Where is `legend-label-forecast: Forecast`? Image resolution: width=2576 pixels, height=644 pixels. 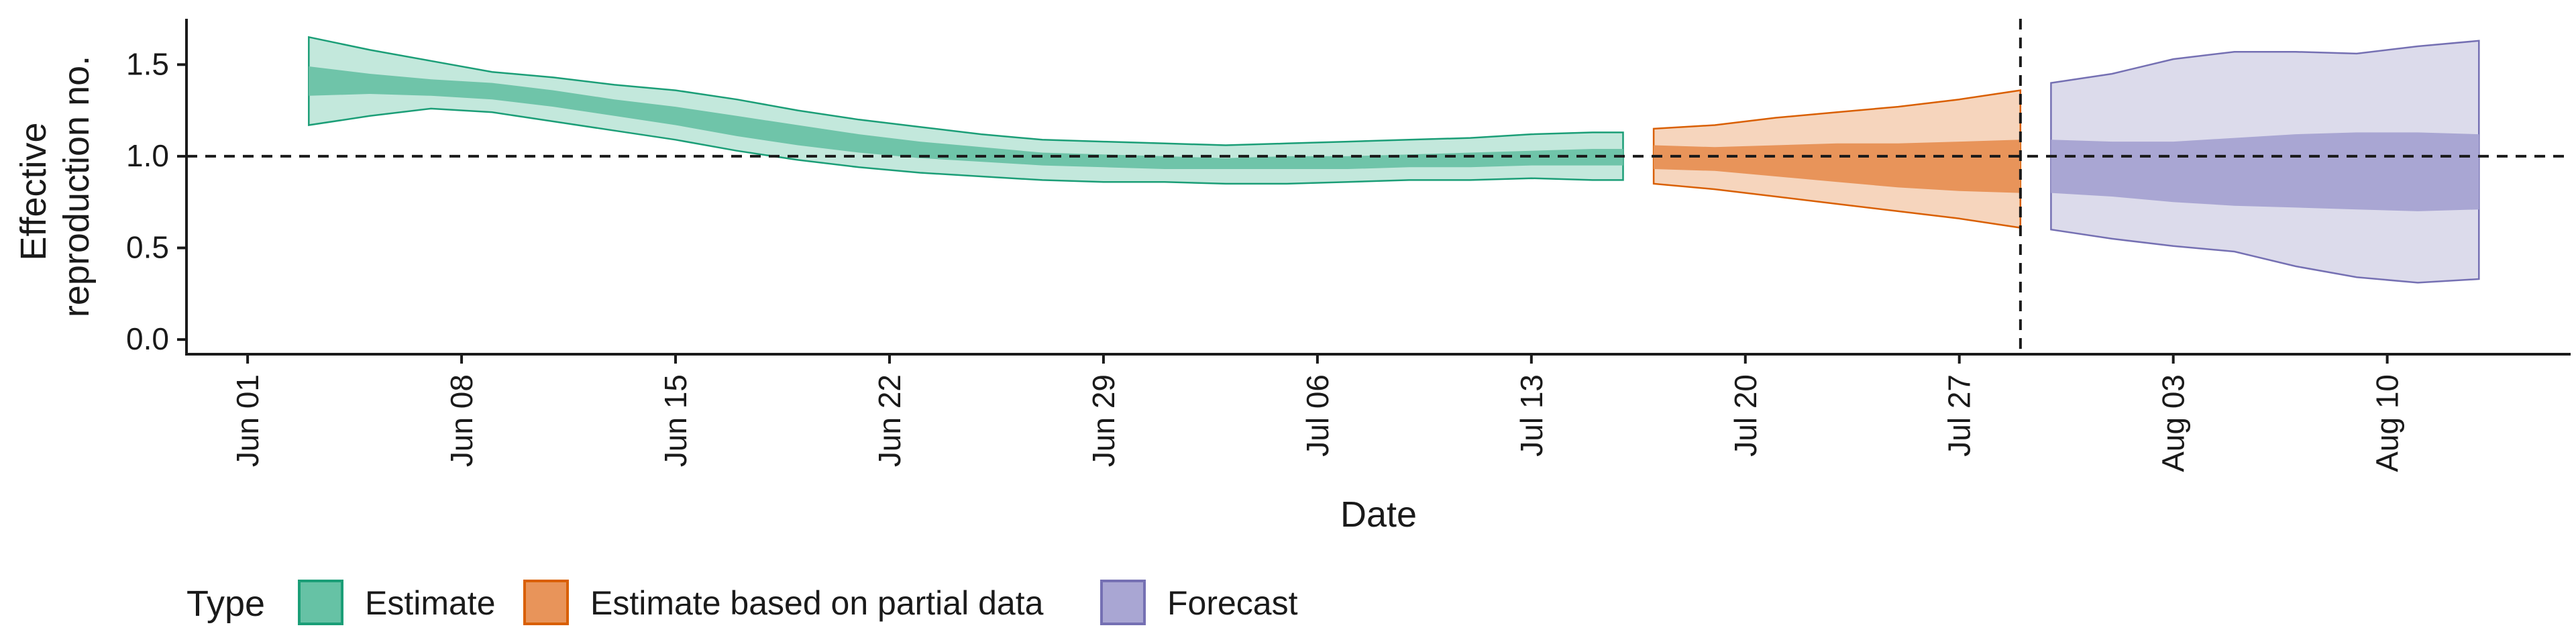 legend-label-forecast: Forecast is located at coordinates (1232, 603).